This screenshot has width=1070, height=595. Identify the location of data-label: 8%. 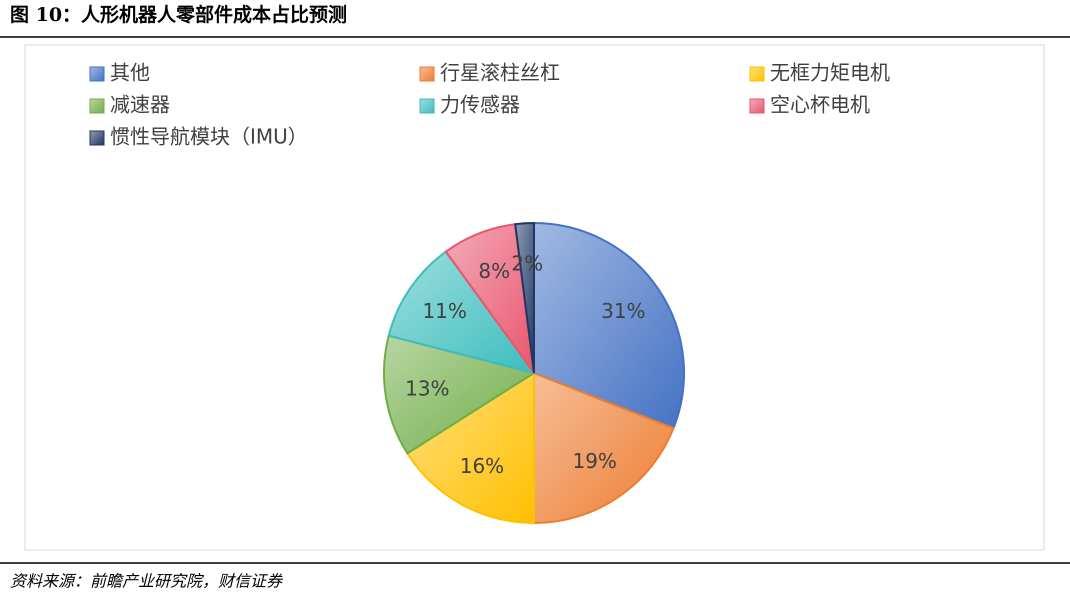
(494, 271).